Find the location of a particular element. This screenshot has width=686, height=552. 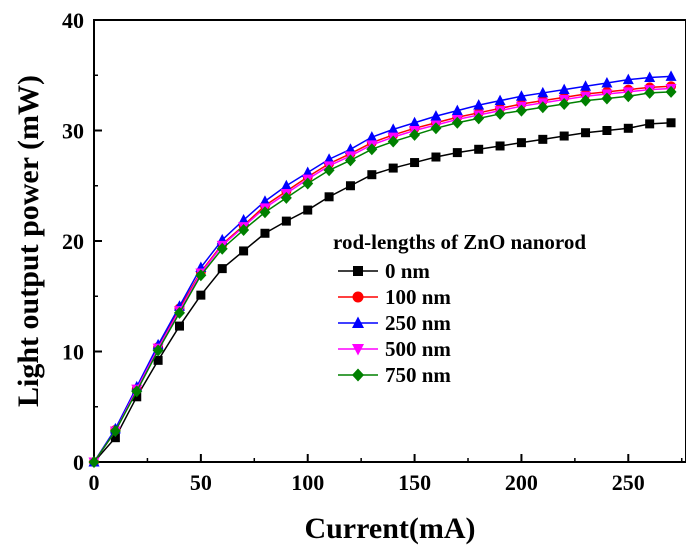

legend-item: 0 nm is located at coordinates (384, 271).